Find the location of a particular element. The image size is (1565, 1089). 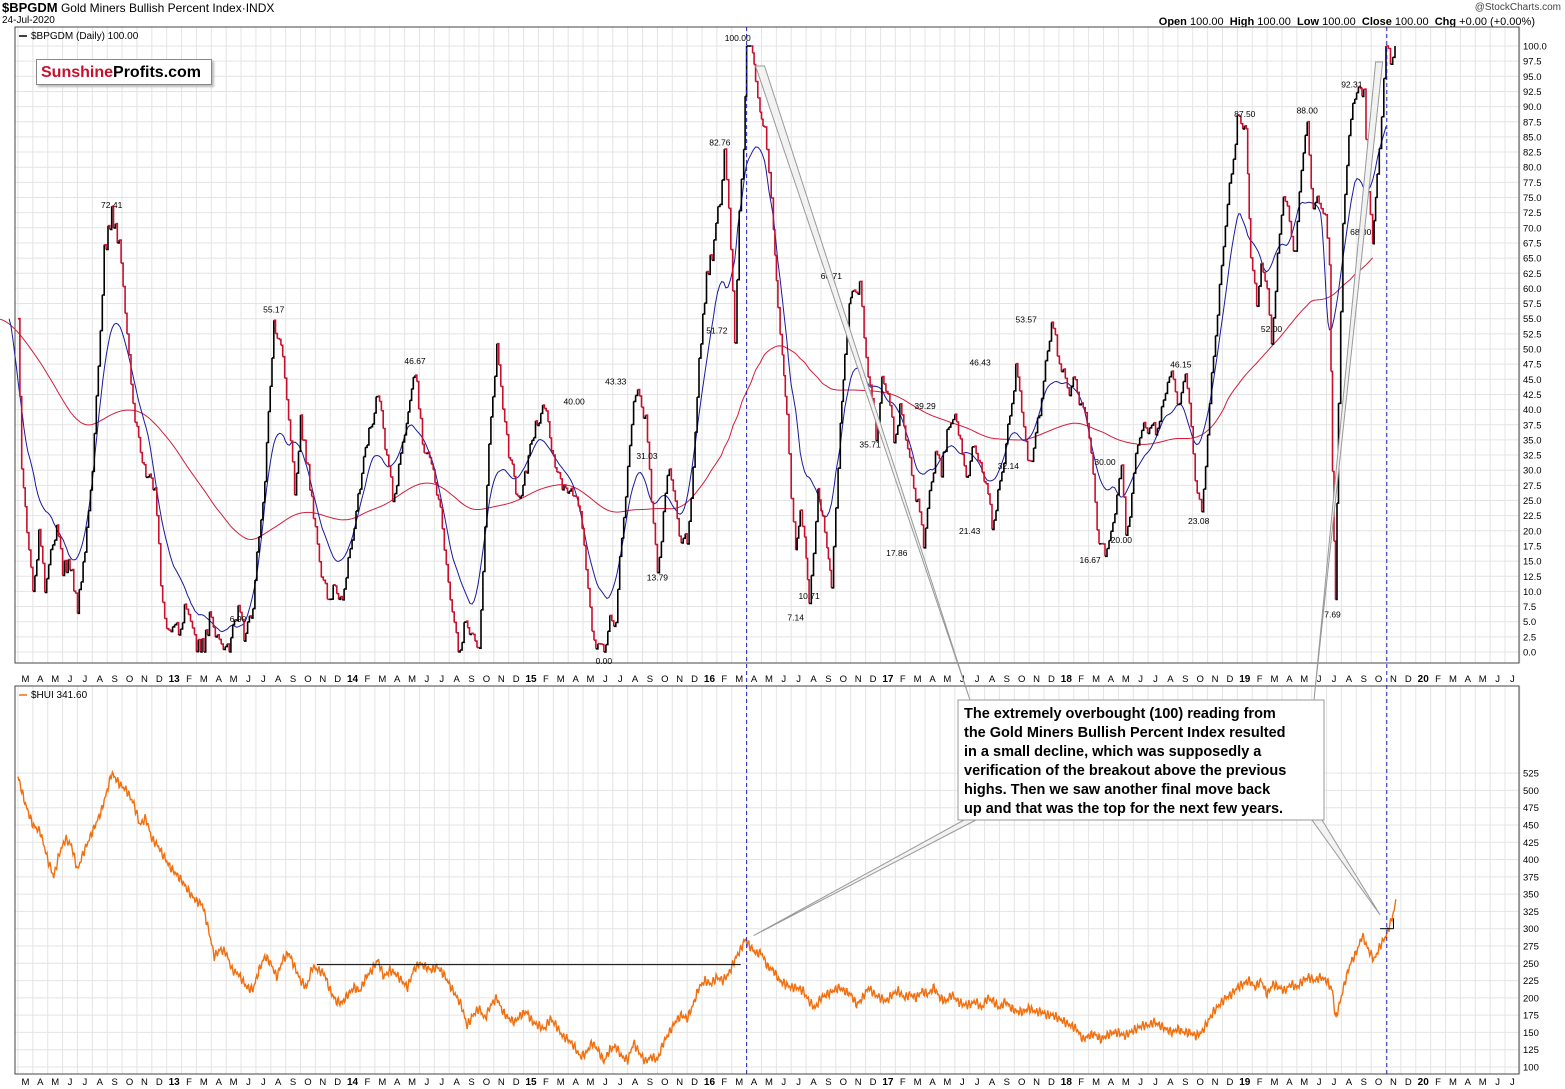

point-label: 88.00 is located at coordinates (1308, 111).